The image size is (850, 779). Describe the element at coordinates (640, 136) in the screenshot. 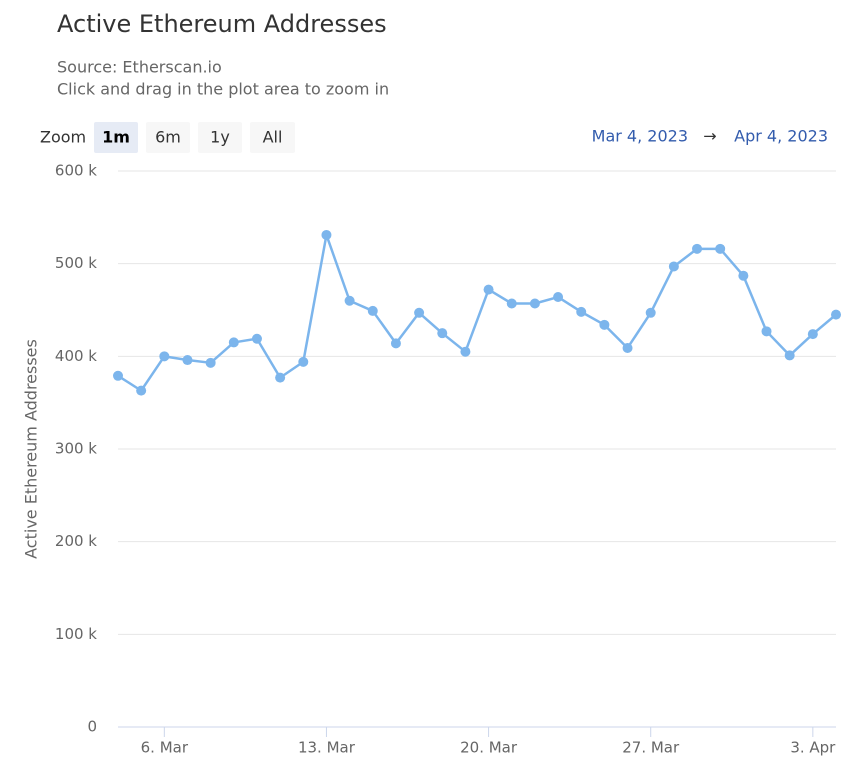

I see `date-from: Mar 4, 2023` at that location.